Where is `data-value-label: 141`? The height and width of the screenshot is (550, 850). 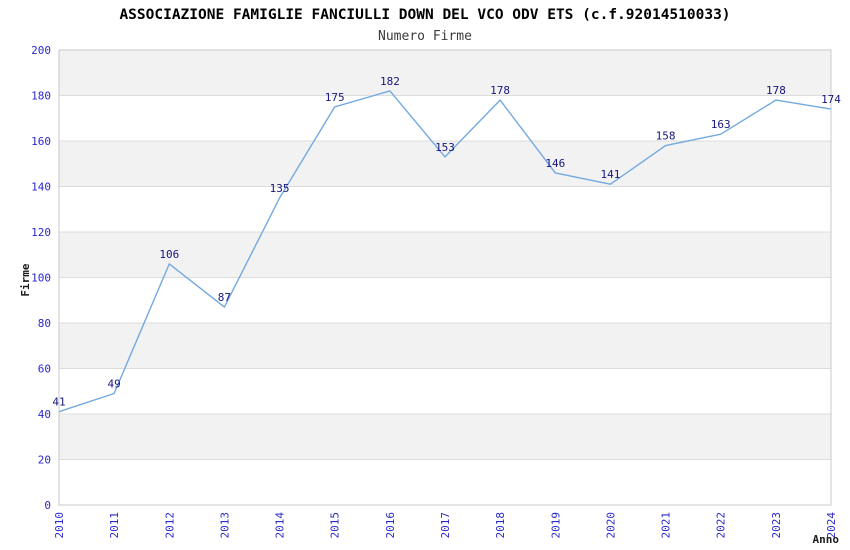 data-value-label: 141 is located at coordinates (610, 174).